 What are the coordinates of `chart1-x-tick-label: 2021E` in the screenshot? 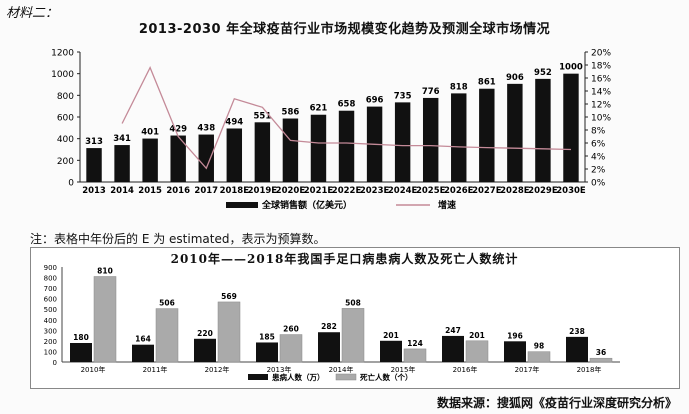 It's located at (319, 191).